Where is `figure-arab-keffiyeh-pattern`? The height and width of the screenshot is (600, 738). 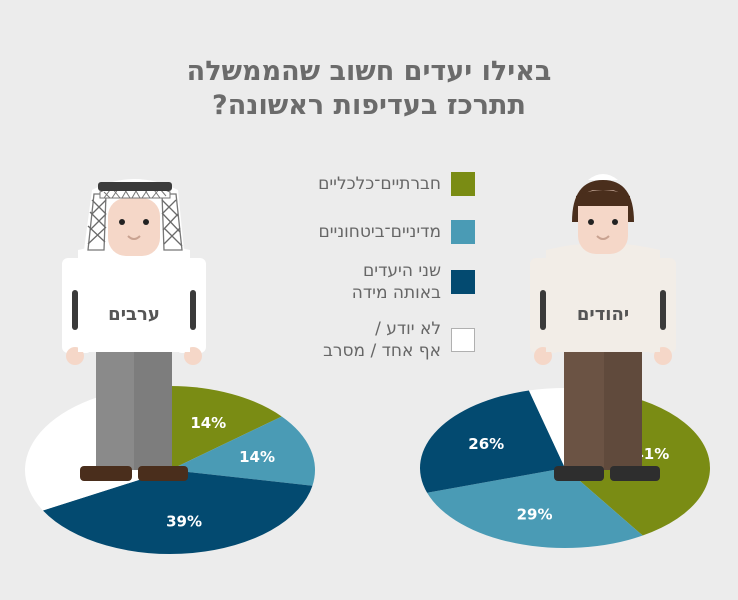 figure-arab-keffiyeh-pattern is located at coordinates (135, 222).